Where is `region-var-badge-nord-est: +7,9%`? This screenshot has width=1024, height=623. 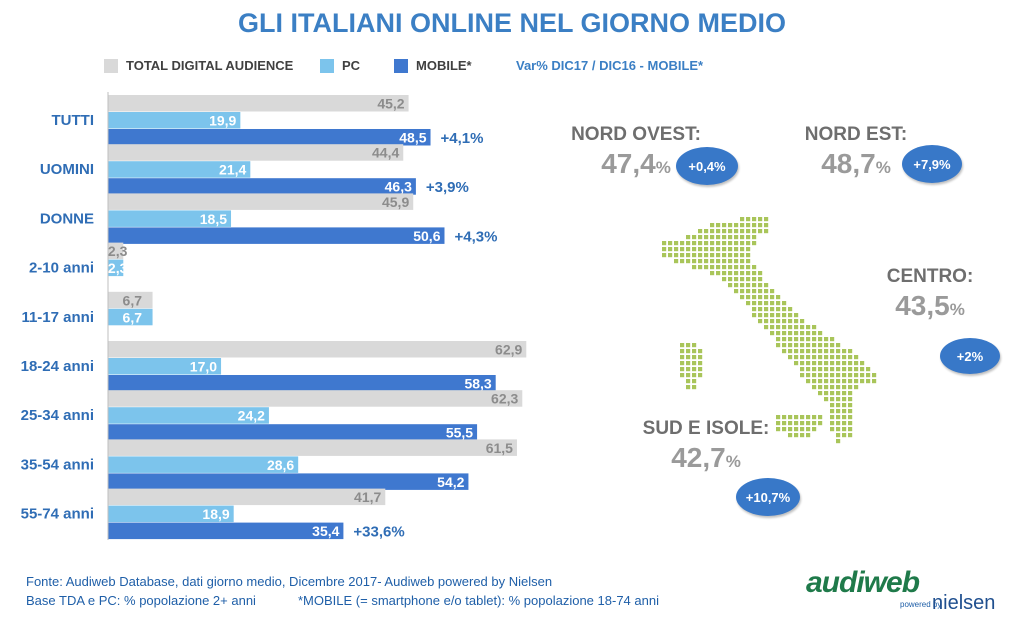 region-var-badge-nord-est: +7,9% is located at coordinates (932, 164).